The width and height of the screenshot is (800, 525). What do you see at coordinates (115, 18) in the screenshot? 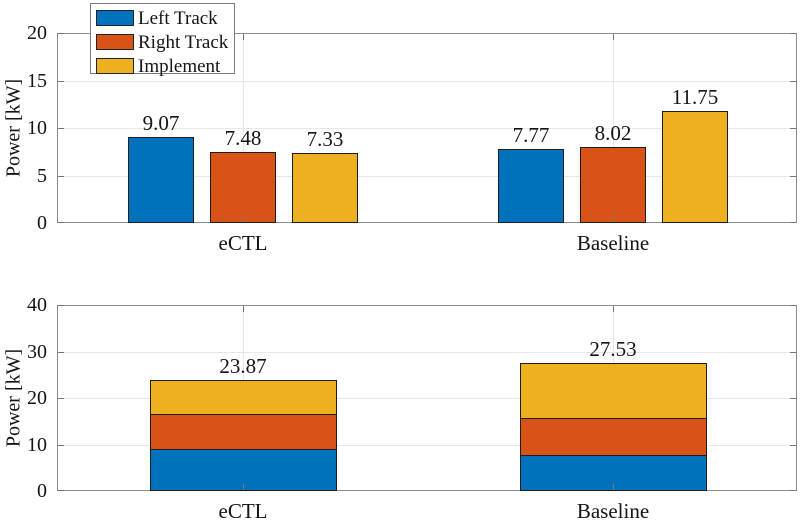
I see `legend-swatch-left-track` at bounding box center [115, 18].